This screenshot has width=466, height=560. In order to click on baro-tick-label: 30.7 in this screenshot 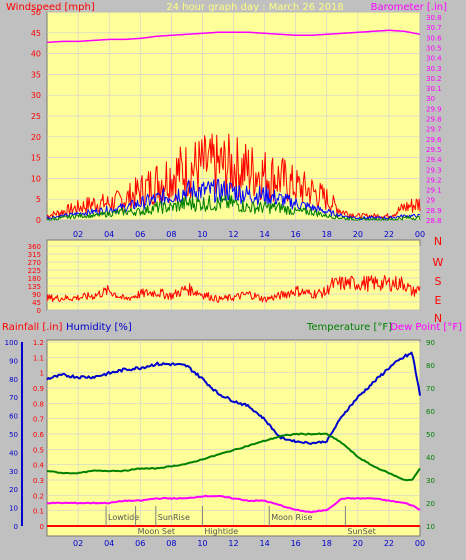, I will do `click(434, 28)`.